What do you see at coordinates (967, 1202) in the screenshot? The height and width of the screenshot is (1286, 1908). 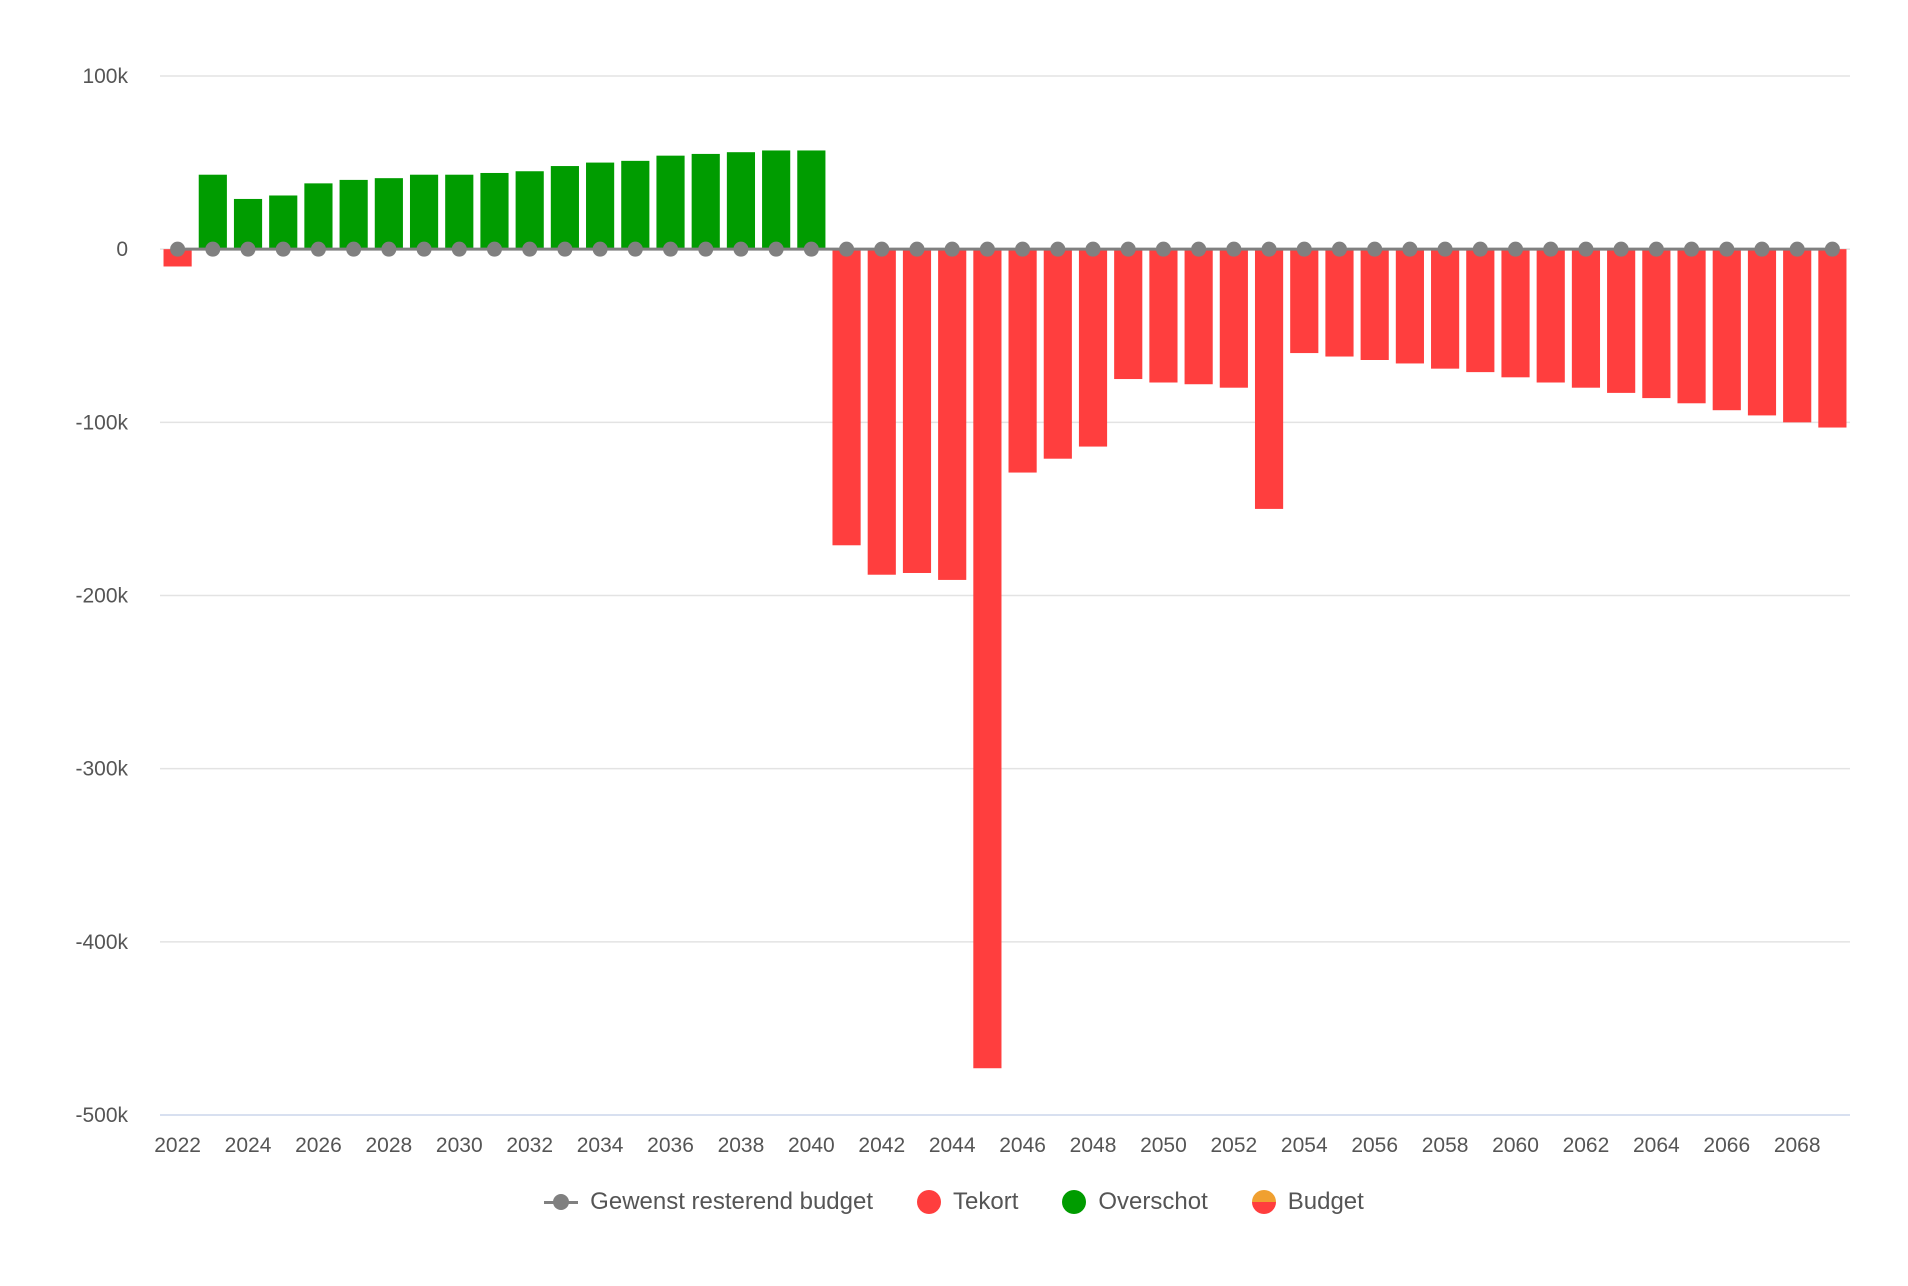 I see `legend-item-tekort: Tekort` at bounding box center [967, 1202].